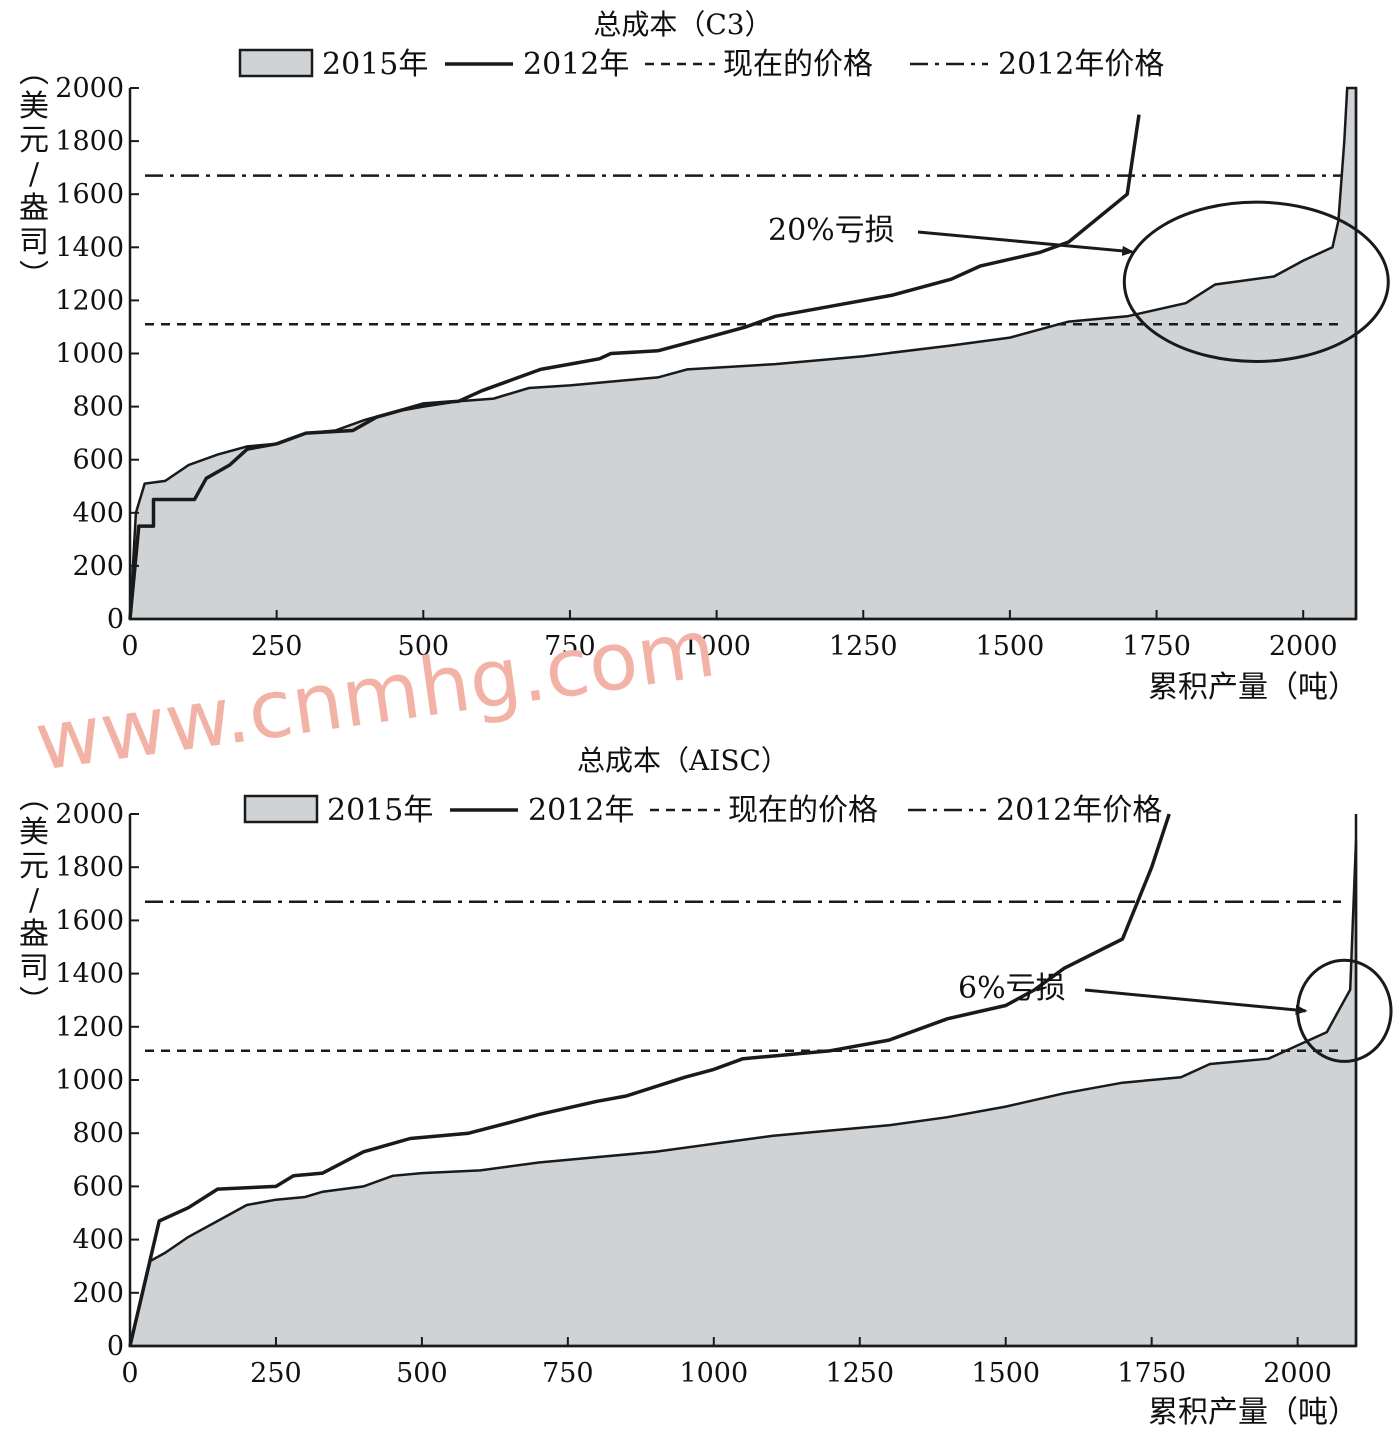 This screenshot has width=1399, height=1432. What do you see at coordinates (683, 760) in the screenshot?
I see `chart-title: 总成本（AISC）` at bounding box center [683, 760].